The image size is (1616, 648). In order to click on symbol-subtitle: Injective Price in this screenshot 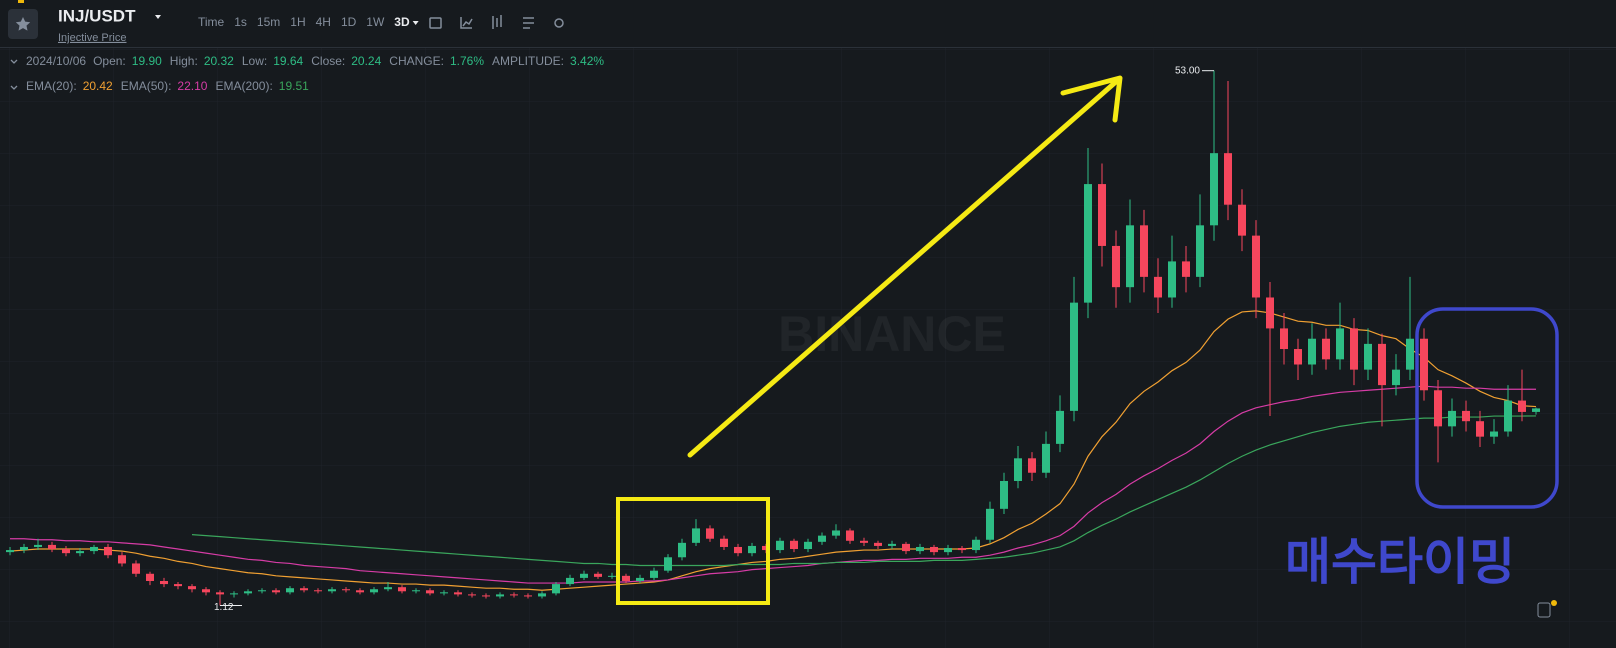, I will do `click(92, 38)`.